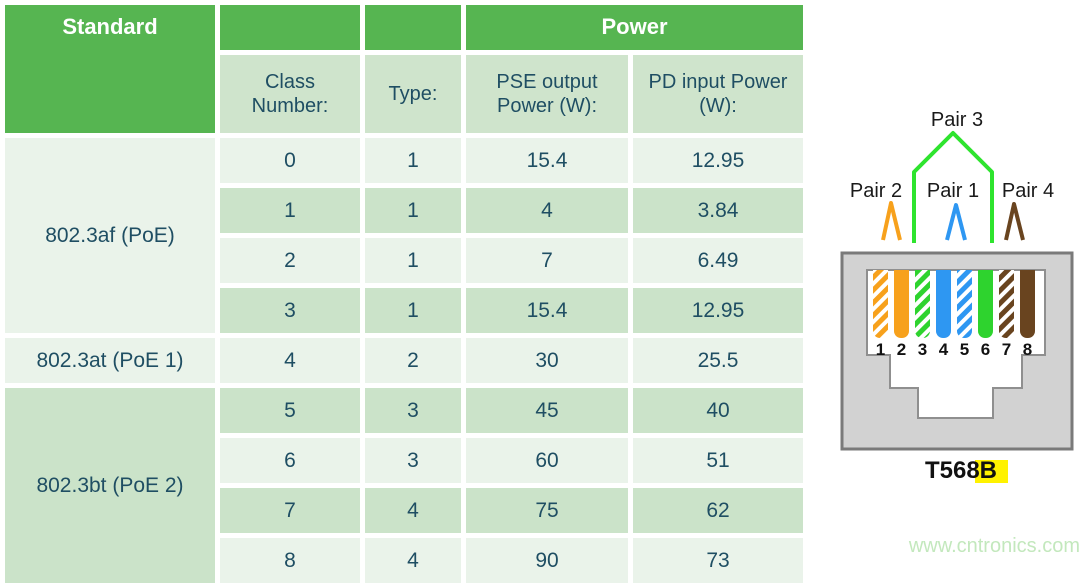  Describe the element at coordinates (718, 410) in the screenshot. I see `cell-pd: 40` at that location.